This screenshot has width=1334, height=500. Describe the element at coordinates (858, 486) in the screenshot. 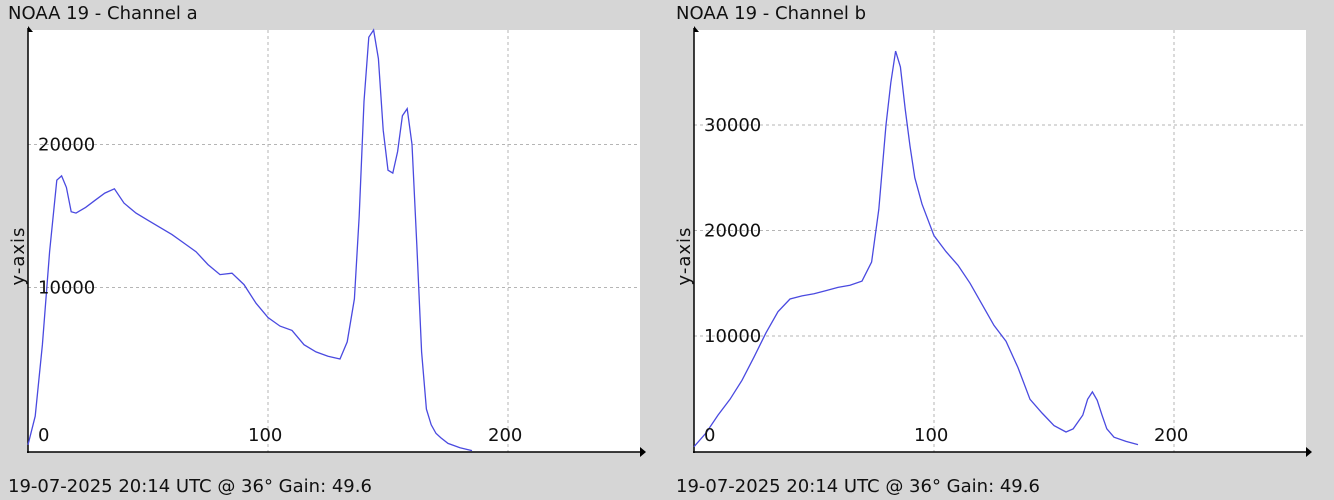

I see `chart-b-footer: 19-07-2025 20:14 UTC @ 36° Gain: 49.6` at that location.